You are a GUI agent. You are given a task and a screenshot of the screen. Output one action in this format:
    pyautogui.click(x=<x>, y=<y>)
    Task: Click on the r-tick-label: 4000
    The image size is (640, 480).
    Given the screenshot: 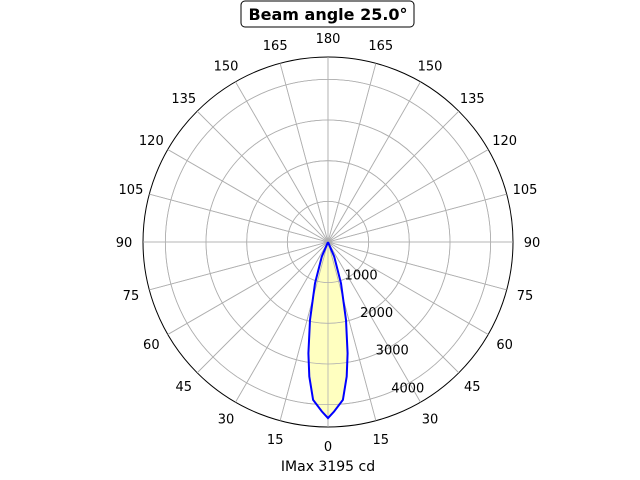 What is the action you would take?
    pyautogui.click(x=407, y=388)
    